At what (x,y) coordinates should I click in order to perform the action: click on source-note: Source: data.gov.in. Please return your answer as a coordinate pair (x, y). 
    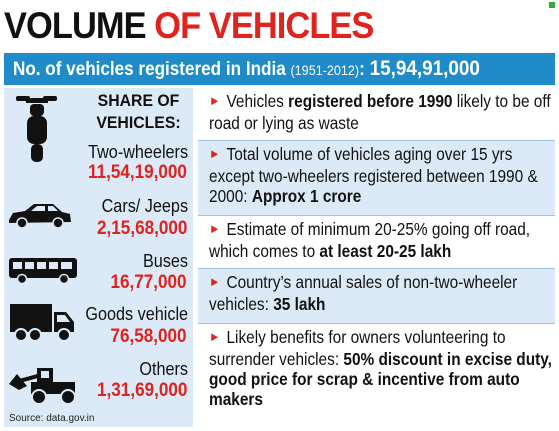
    Looking at the image, I should click on (52, 418).